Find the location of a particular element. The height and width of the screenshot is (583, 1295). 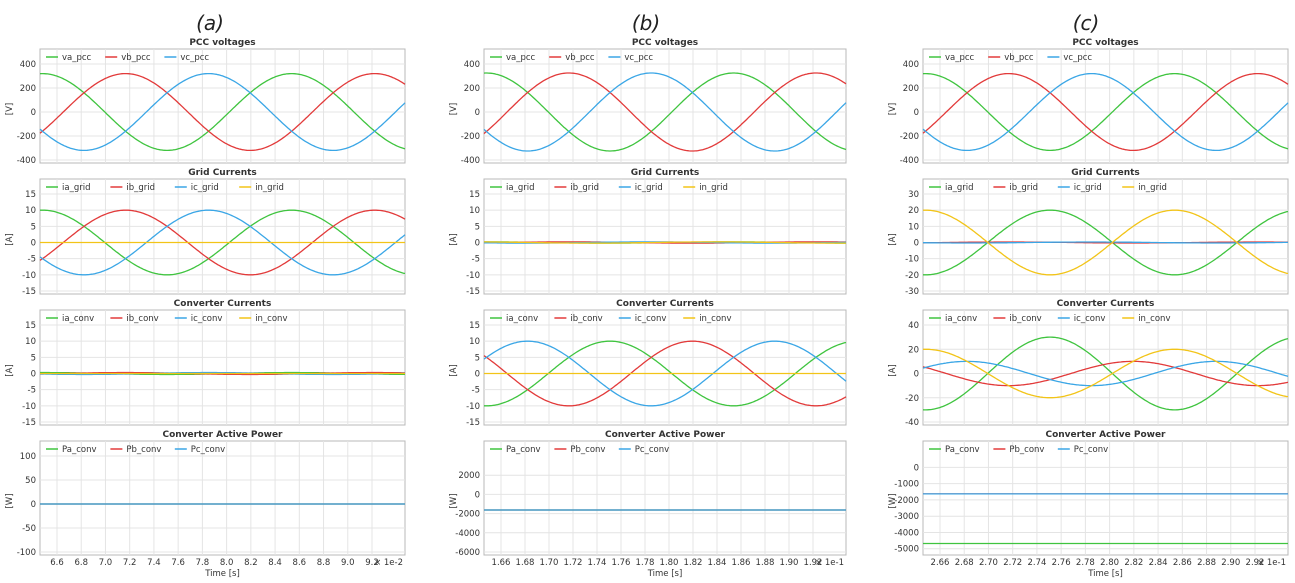

y-tick-label: 20 is located at coordinates (913, 211).